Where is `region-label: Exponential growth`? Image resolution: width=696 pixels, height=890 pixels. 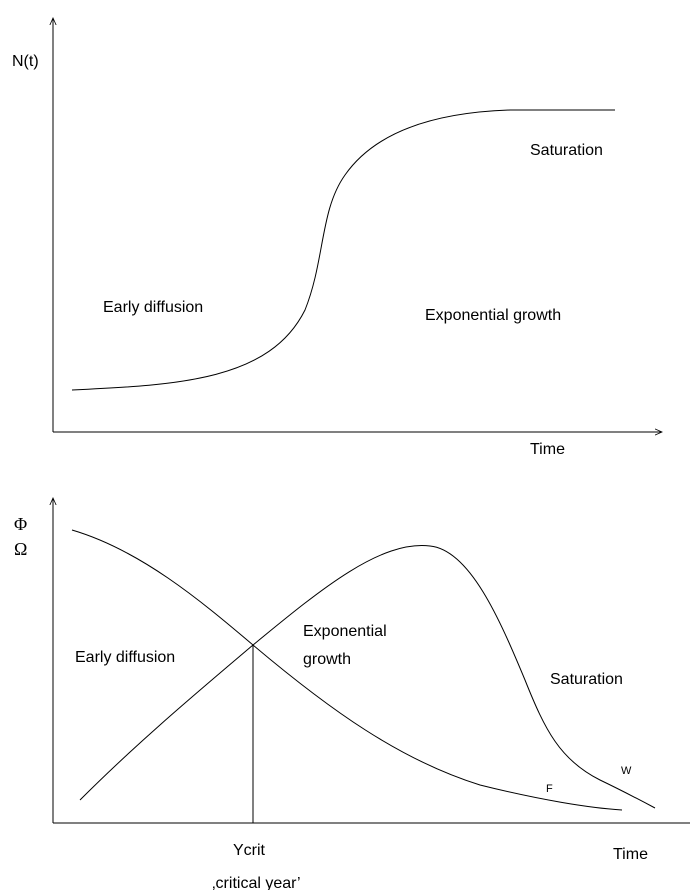 region-label: Exponential growth is located at coordinates (493, 315).